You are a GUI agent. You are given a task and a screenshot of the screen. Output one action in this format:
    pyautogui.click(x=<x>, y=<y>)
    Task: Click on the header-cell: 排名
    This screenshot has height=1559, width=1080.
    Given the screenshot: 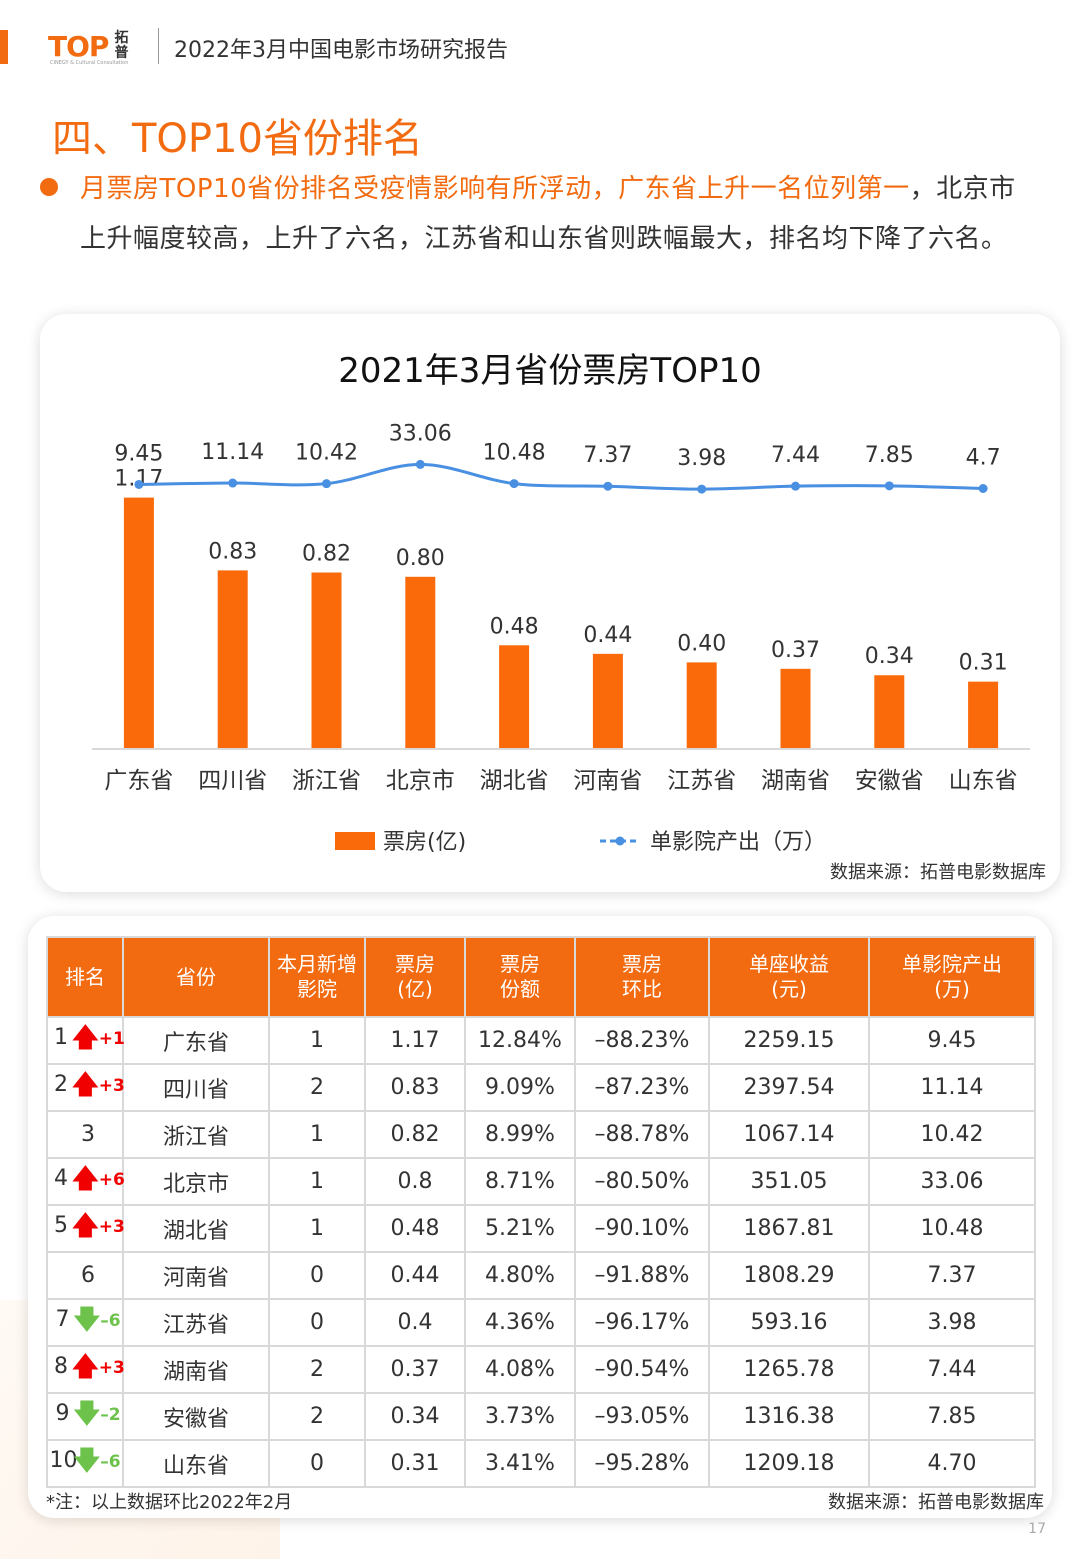 What is the action you would take?
    pyautogui.click(x=85, y=977)
    